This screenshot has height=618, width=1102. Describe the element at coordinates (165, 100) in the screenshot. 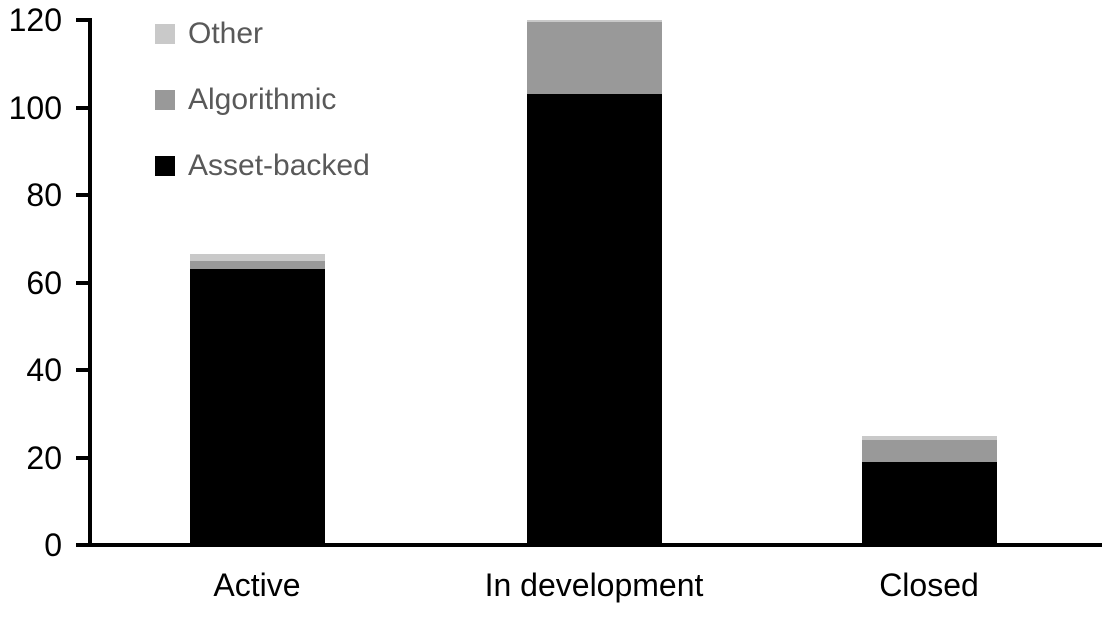

I see `algorithmic-swatch-icon` at that location.